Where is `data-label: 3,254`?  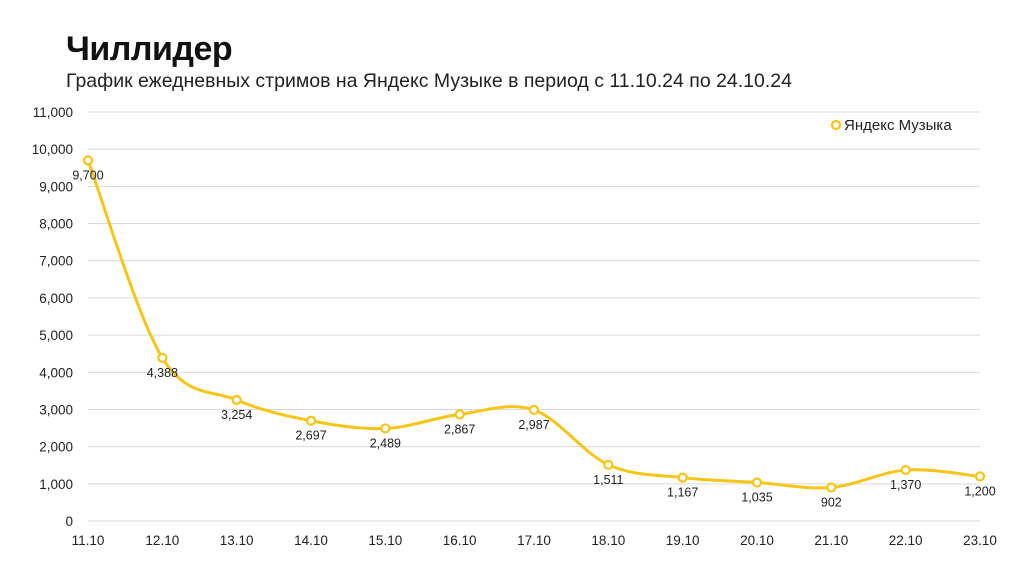 data-label: 3,254 is located at coordinates (236, 415).